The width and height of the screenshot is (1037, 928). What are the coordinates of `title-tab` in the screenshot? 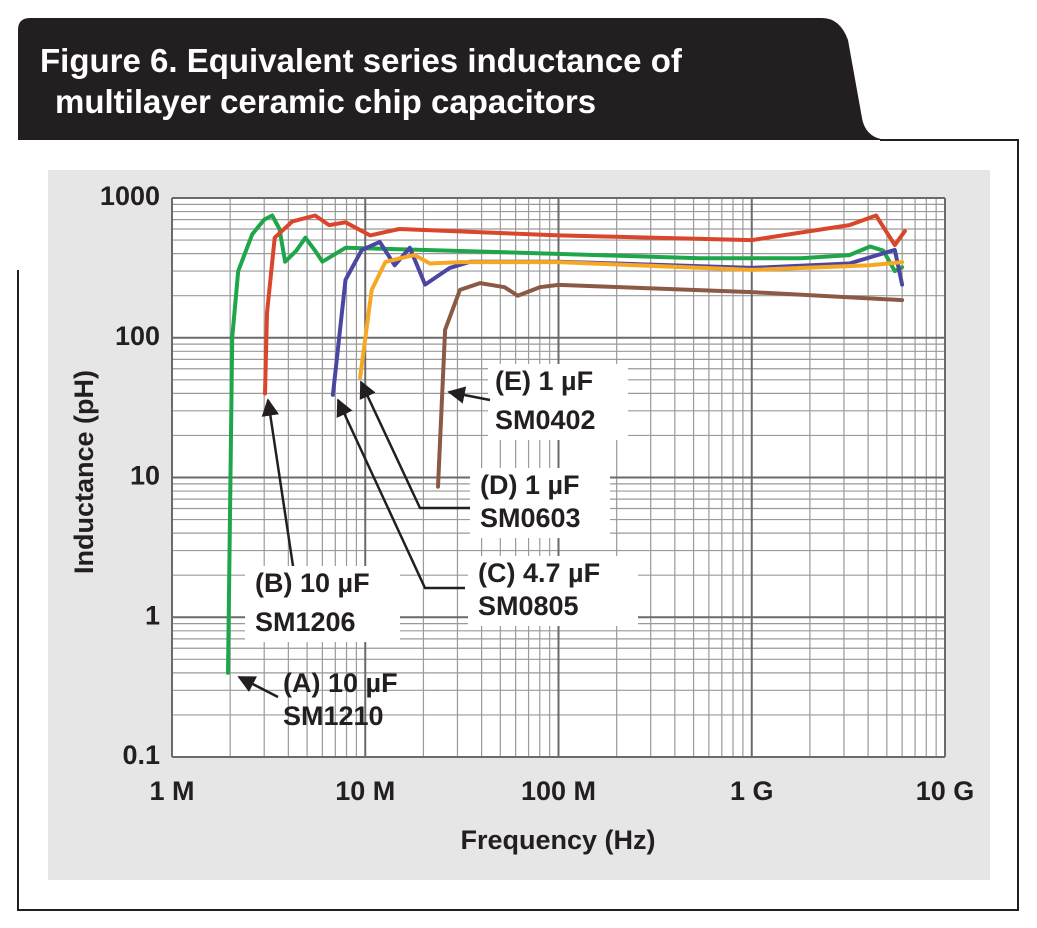 It's located at (454, 79).